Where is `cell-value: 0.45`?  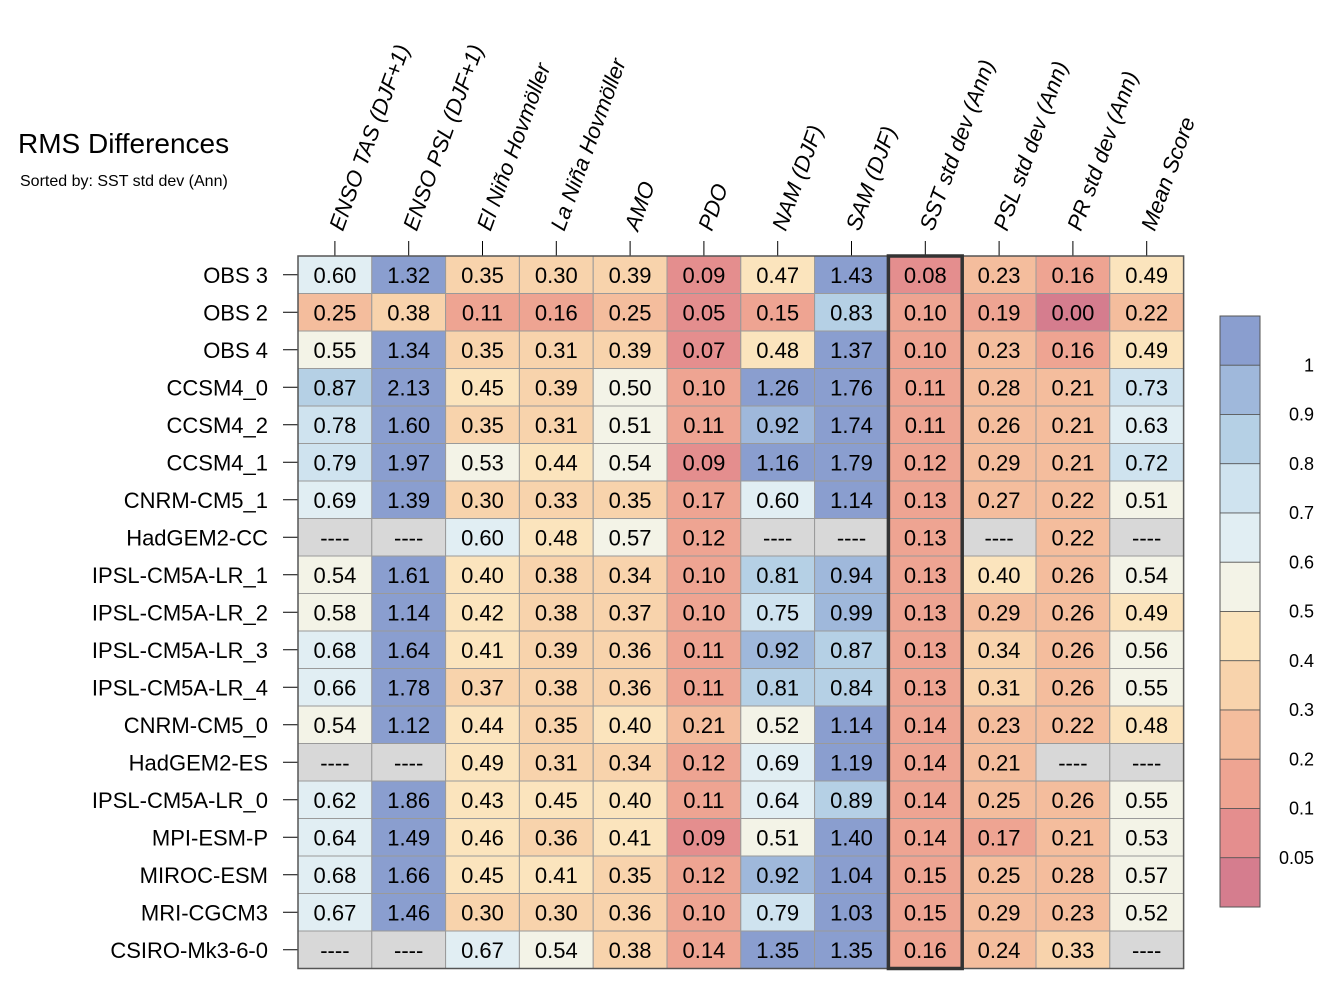
cell-value: 0.45 is located at coordinates (556, 800).